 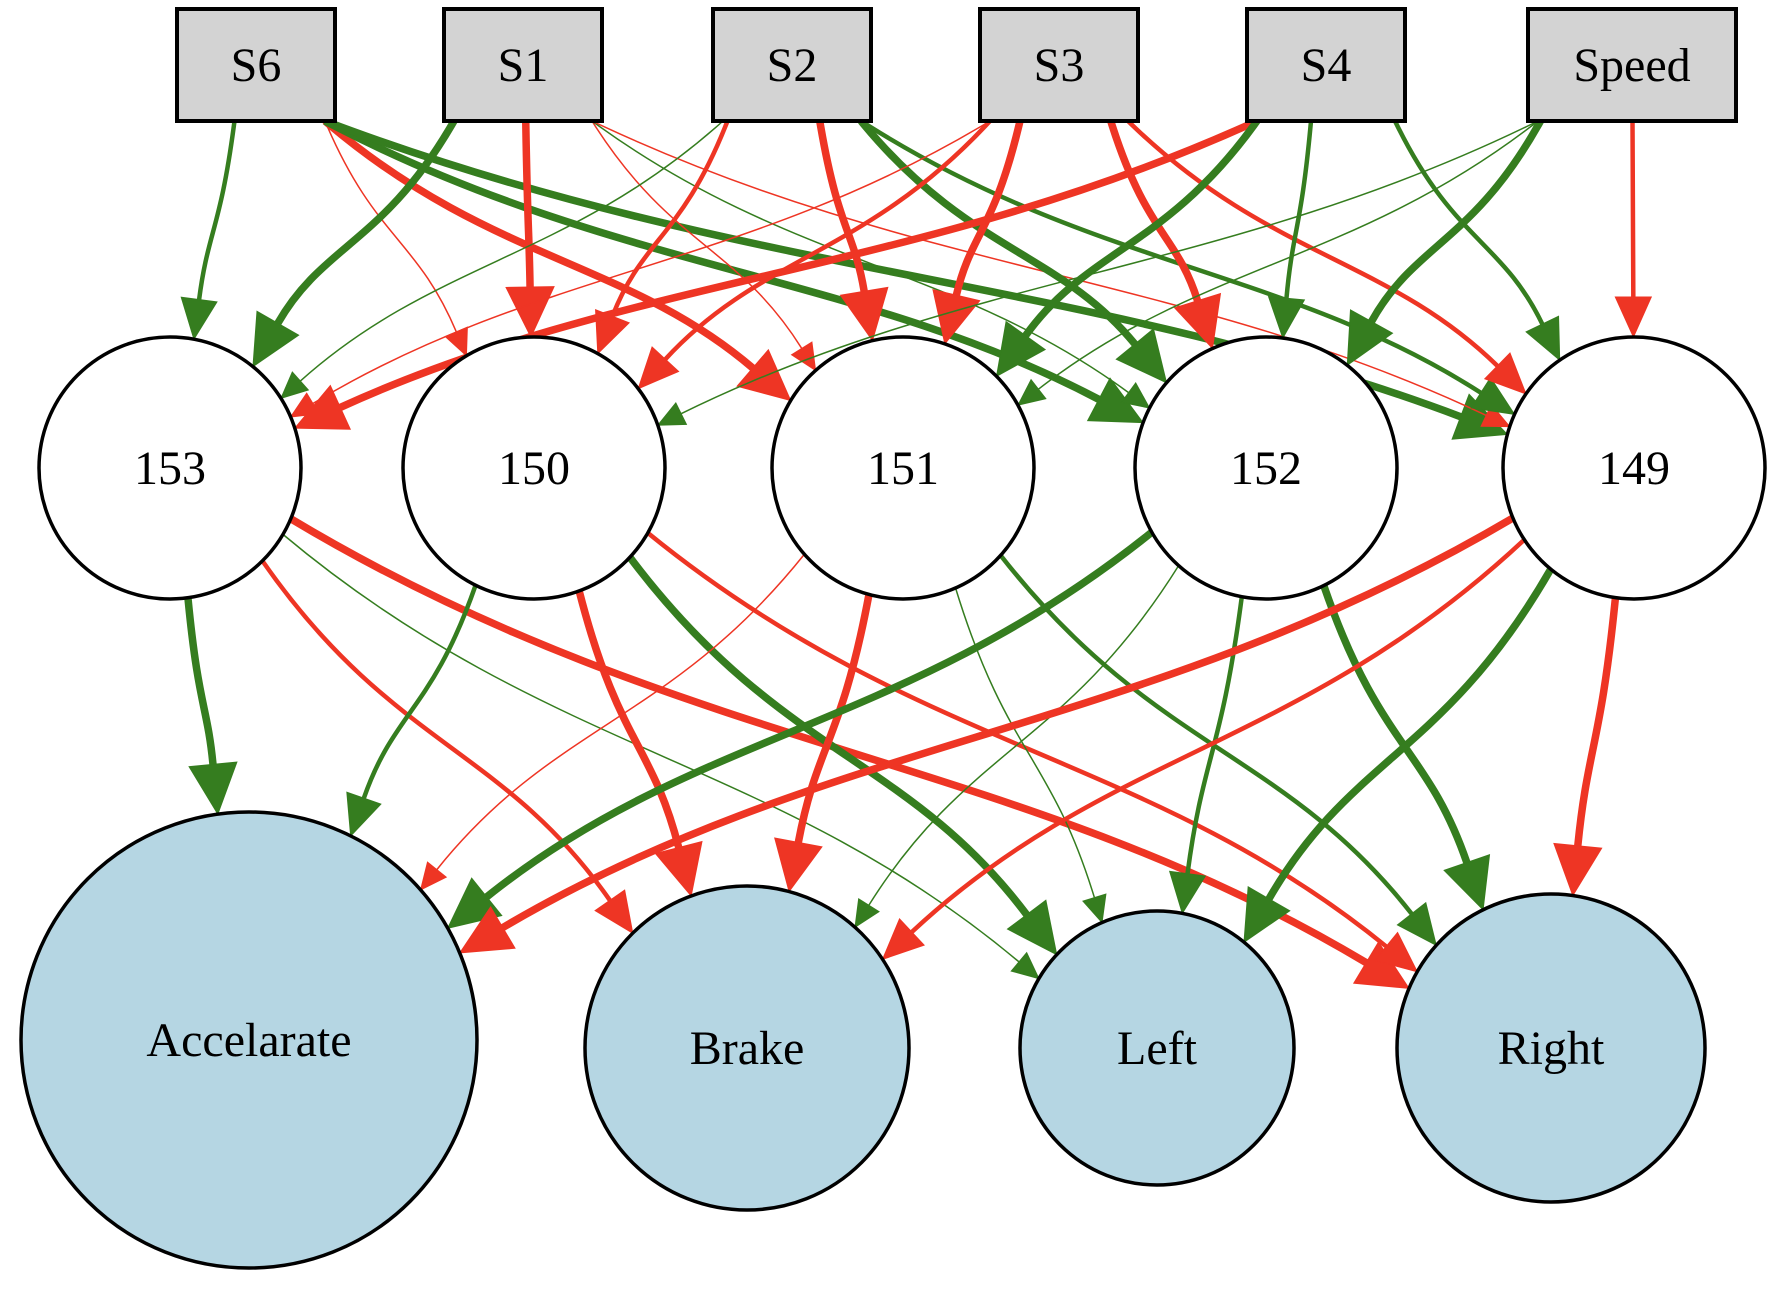 I want to click on hidden-node-153: 153, so click(x=170, y=468).